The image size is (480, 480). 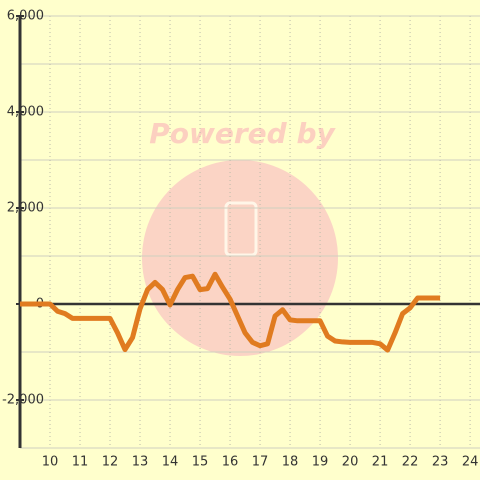 I want to click on y-tick-label: 2,000, so click(x=25, y=208).